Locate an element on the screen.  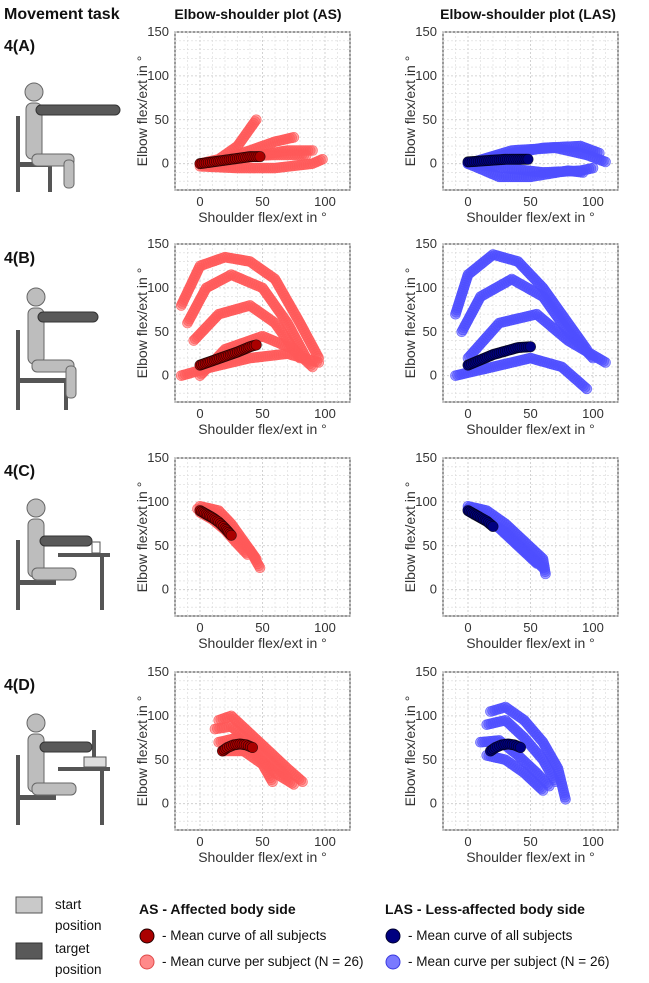
legend-as-subject-marker is located at coordinates (147, 962).